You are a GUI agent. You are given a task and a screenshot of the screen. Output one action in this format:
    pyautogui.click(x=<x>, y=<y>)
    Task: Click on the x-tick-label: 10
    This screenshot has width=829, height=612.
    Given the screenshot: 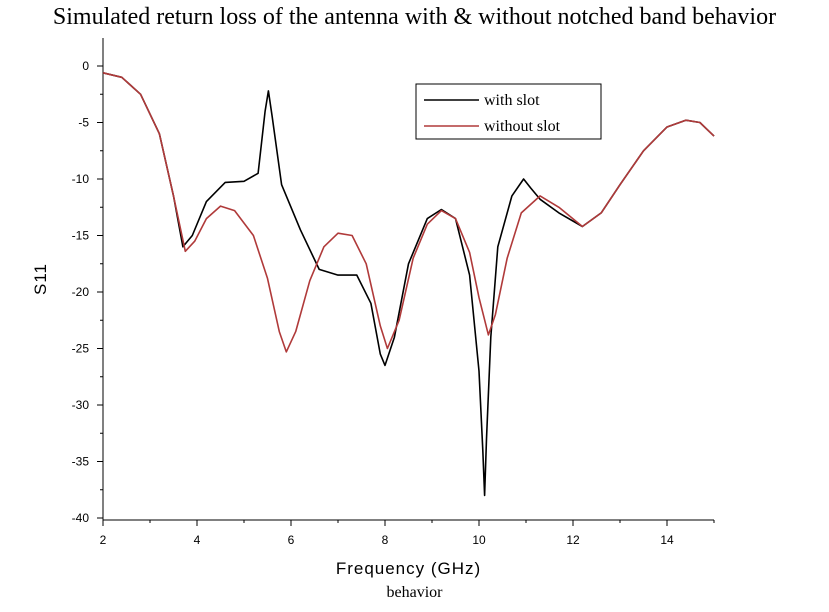 What is the action you would take?
    pyautogui.click(x=479, y=540)
    